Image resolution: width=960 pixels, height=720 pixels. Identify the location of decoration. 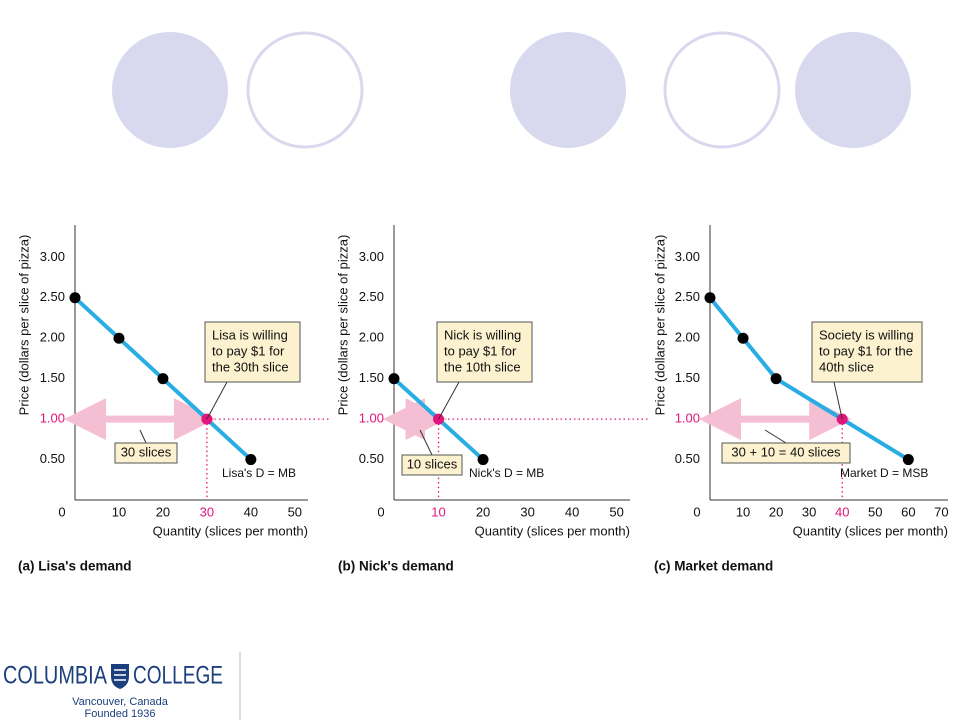
(511, 90).